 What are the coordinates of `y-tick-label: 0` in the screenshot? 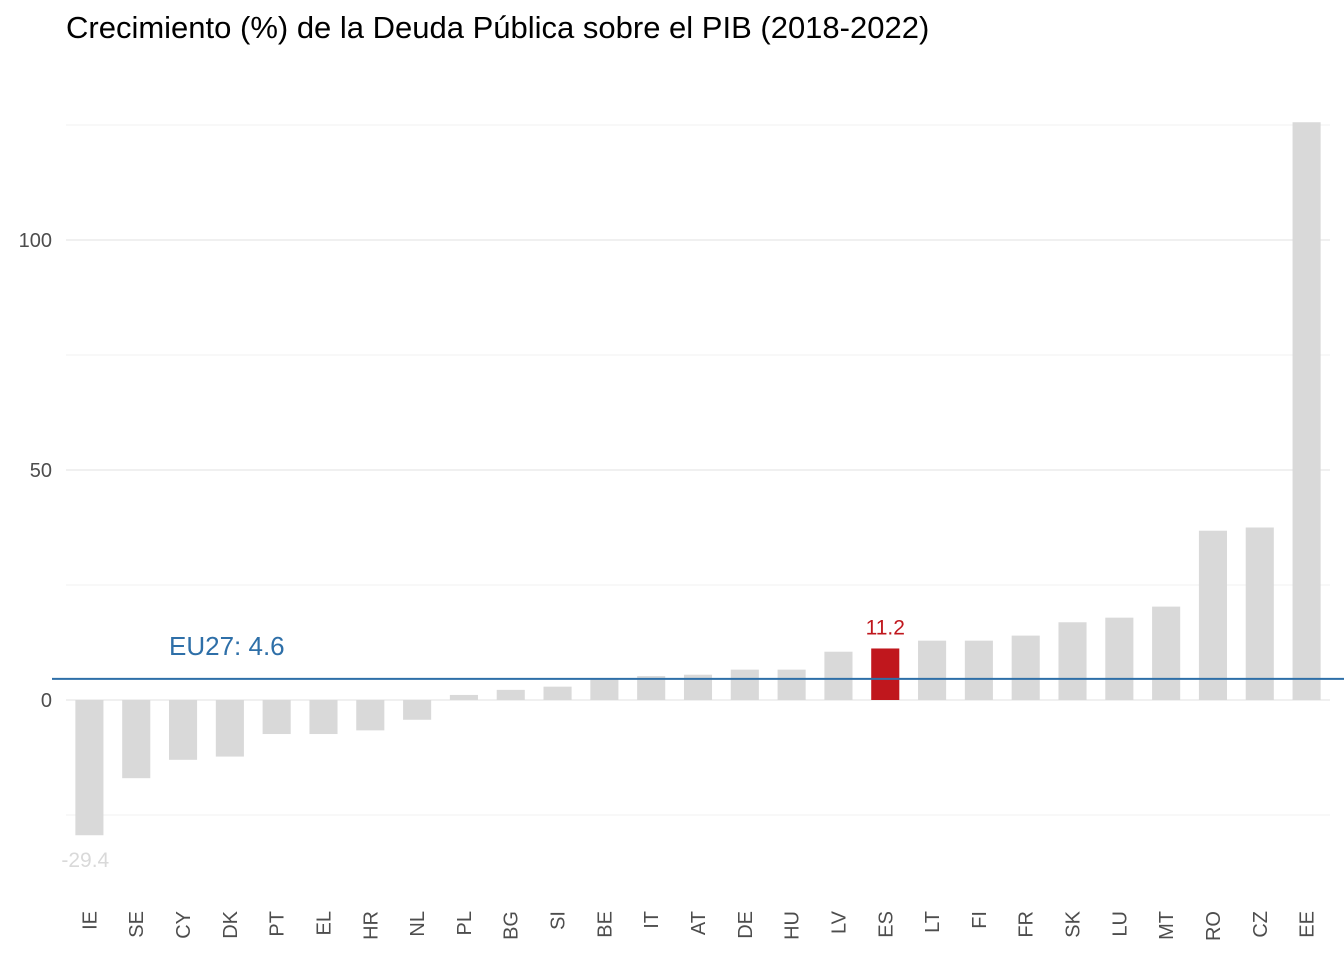 It's located at (46, 701).